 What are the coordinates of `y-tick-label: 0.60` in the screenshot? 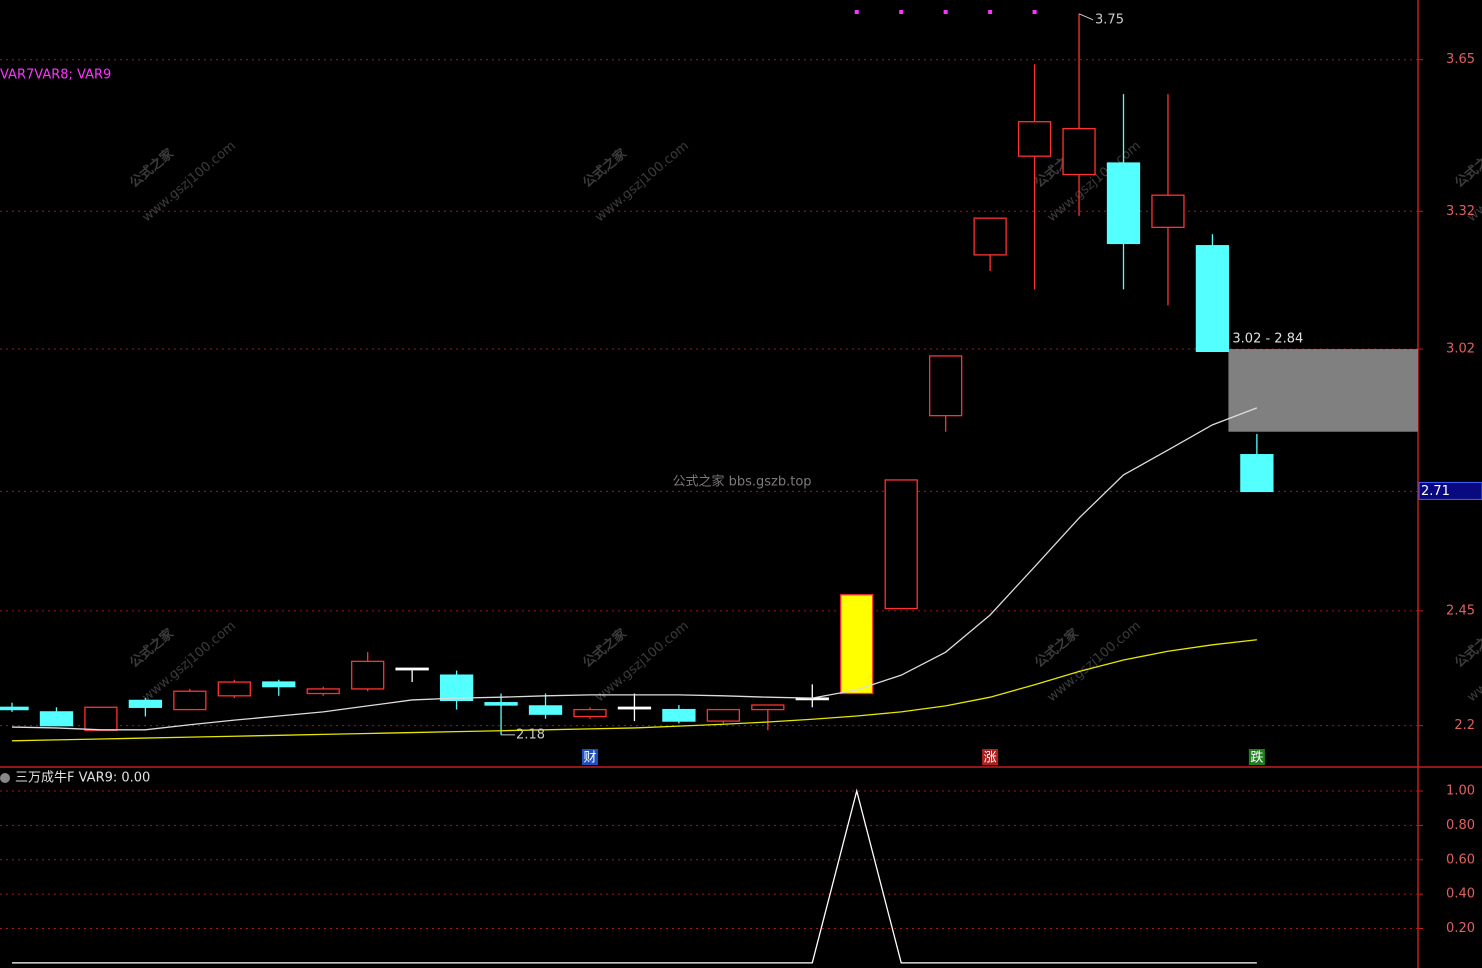 It's located at (1460, 859).